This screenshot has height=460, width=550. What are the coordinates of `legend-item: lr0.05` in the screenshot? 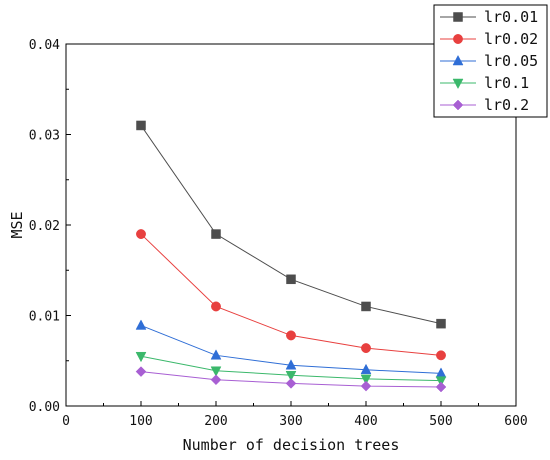 It's located at (489, 61).